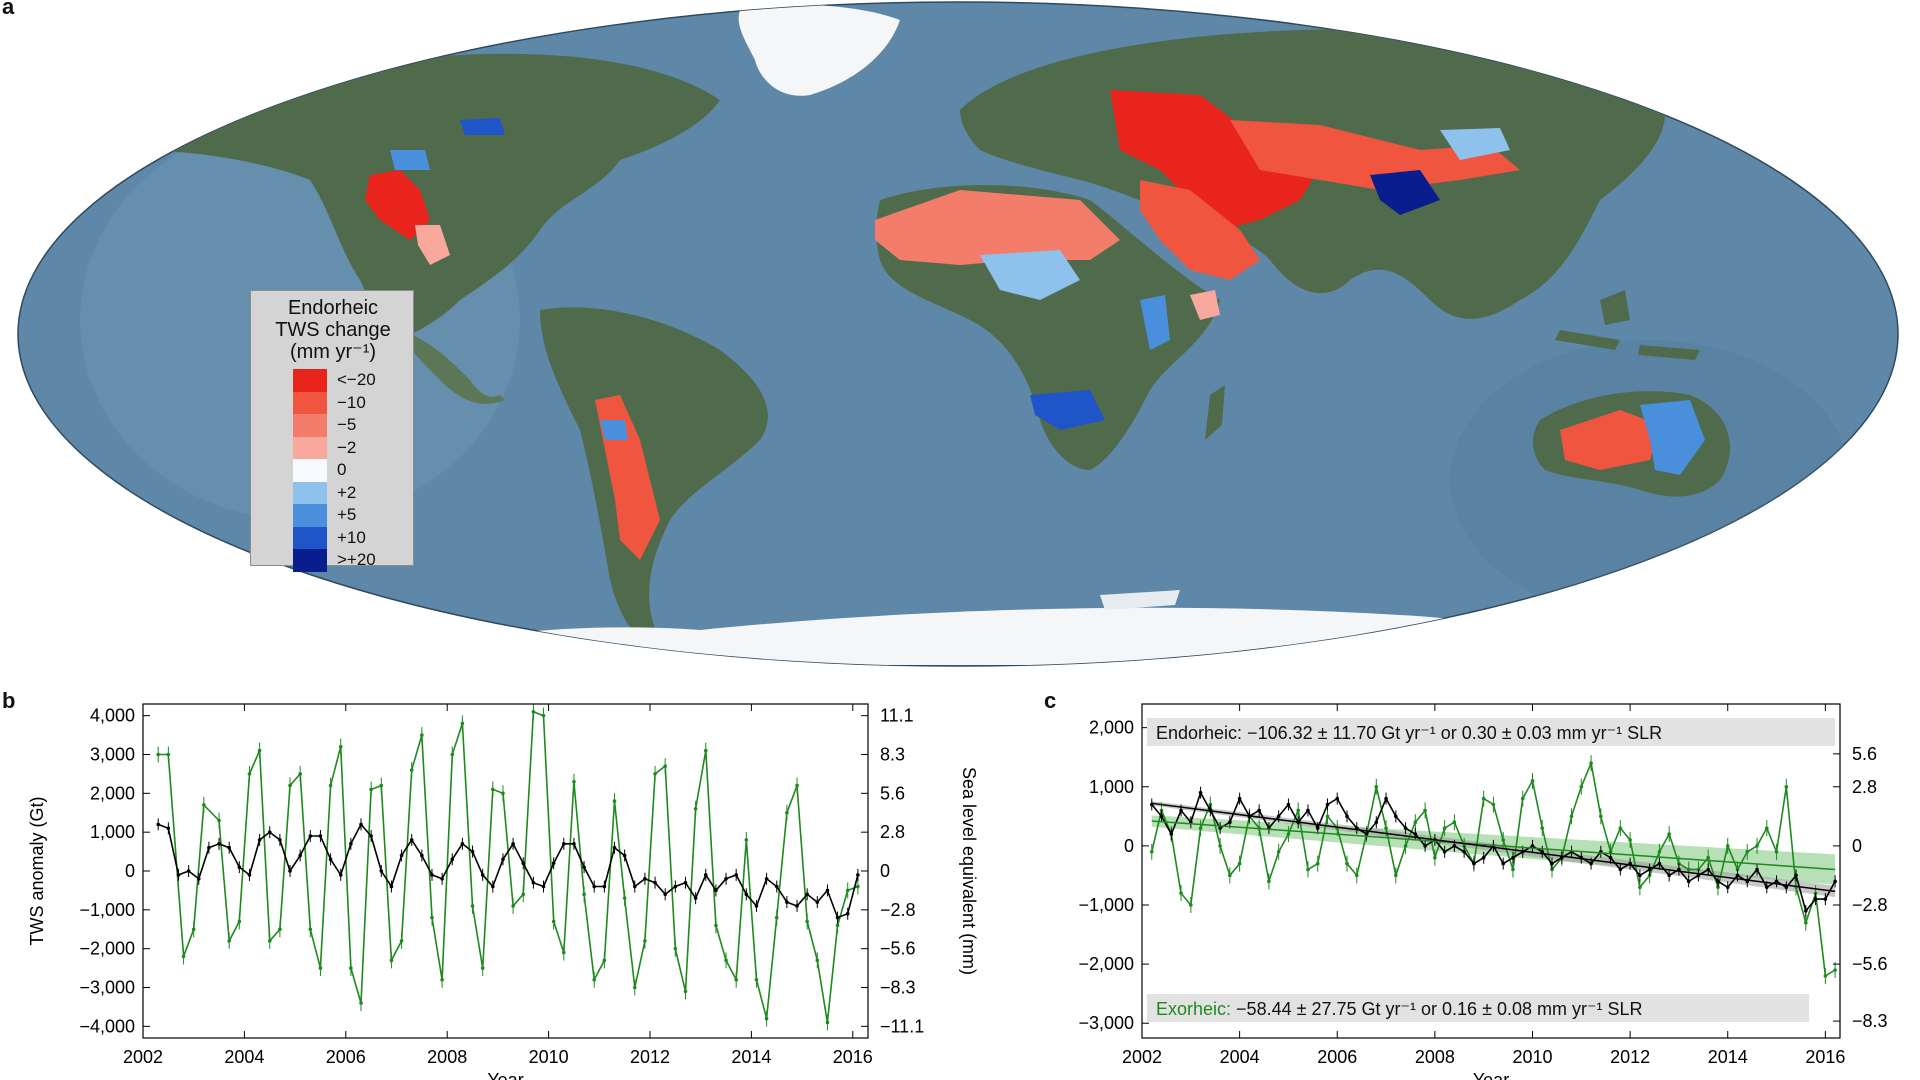  Describe the element at coordinates (1240, 1057) in the screenshot. I see `x-tick-label: 2004` at that location.